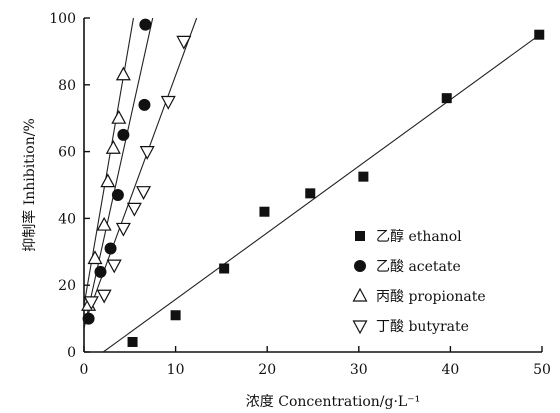  I want to click on x-axis-label: 浓度 Concentration/g·L⁻¹, so click(333, 402).